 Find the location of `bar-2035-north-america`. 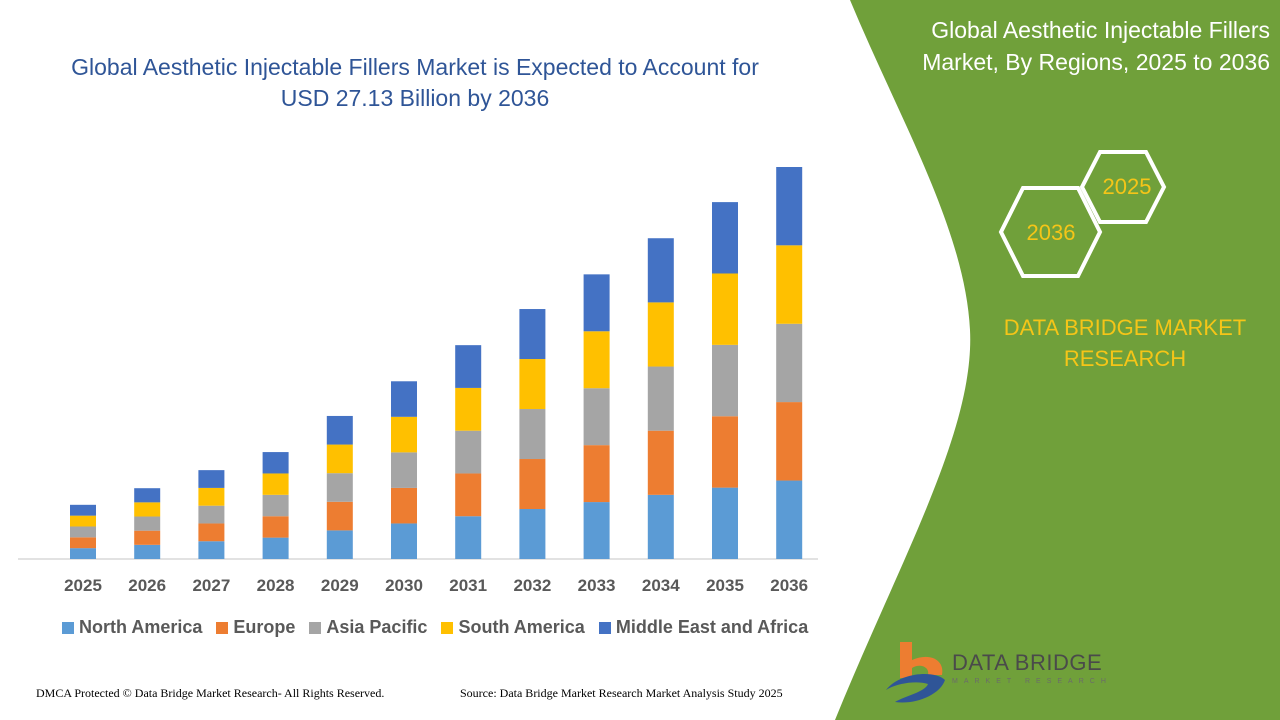

bar-2035-north-america is located at coordinates (725, 523).